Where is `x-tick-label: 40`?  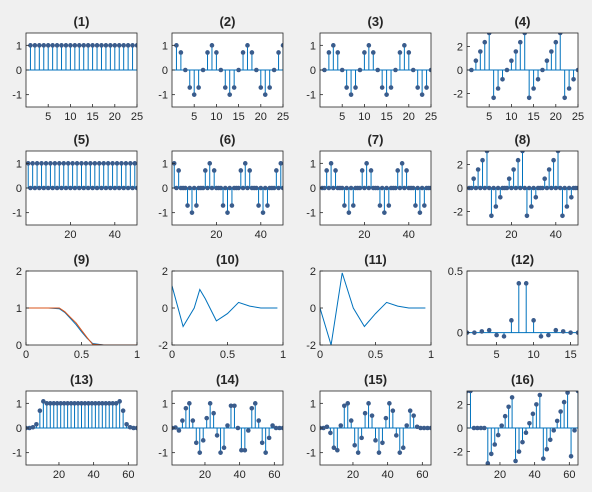 x-tick-label: 40 is located at coordinates (556, 235).